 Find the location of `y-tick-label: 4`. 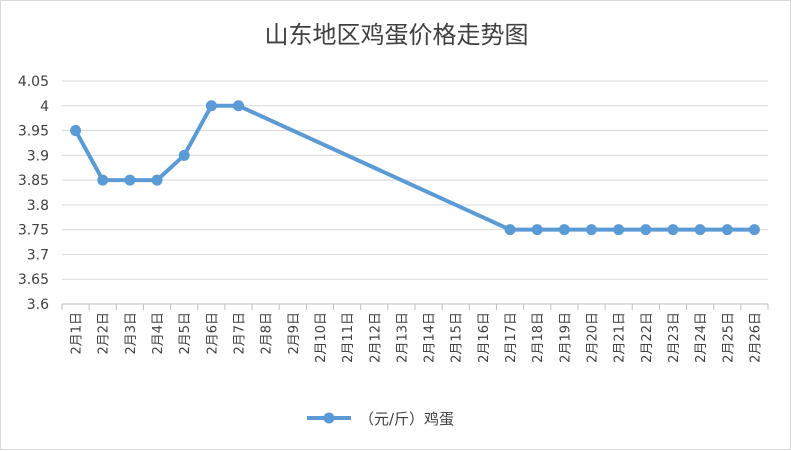

y-tick-label: 4 is located at coordinates (44, 107).